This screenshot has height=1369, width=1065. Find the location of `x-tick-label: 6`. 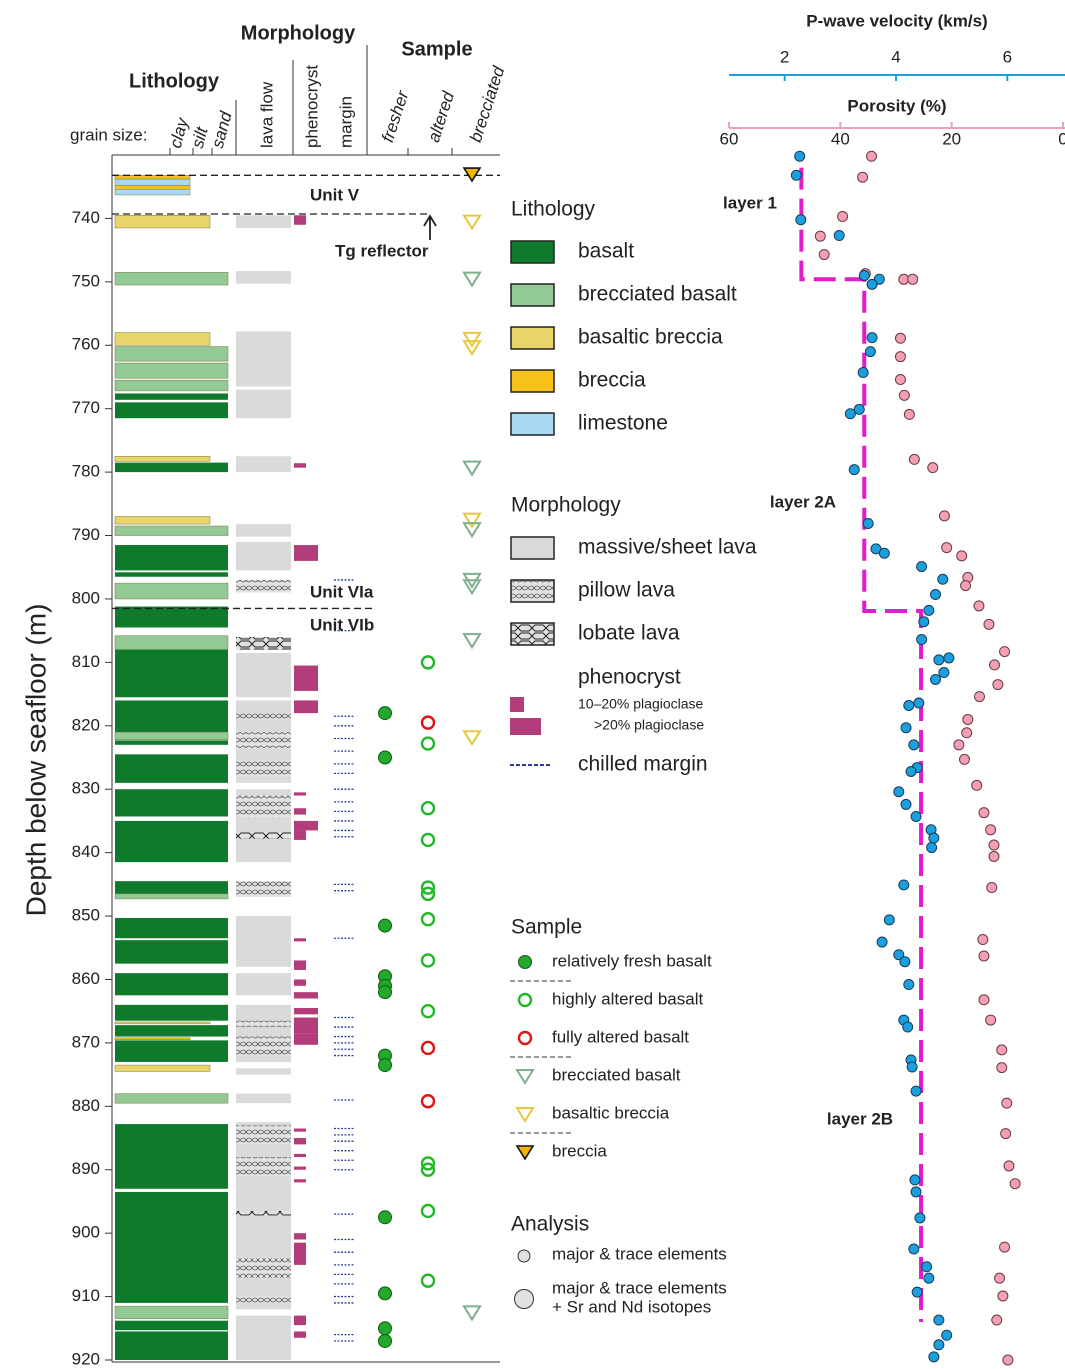

x-tick-label: 6 is located at coordinates (1007, 56).